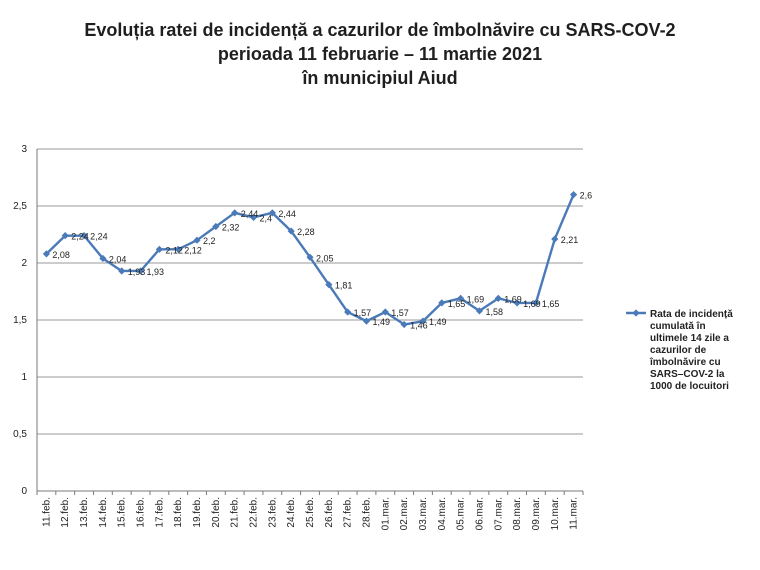  Describe the element at coordinates (266, 218) in the screenshot. I see `data-label: 2,4` at that location.